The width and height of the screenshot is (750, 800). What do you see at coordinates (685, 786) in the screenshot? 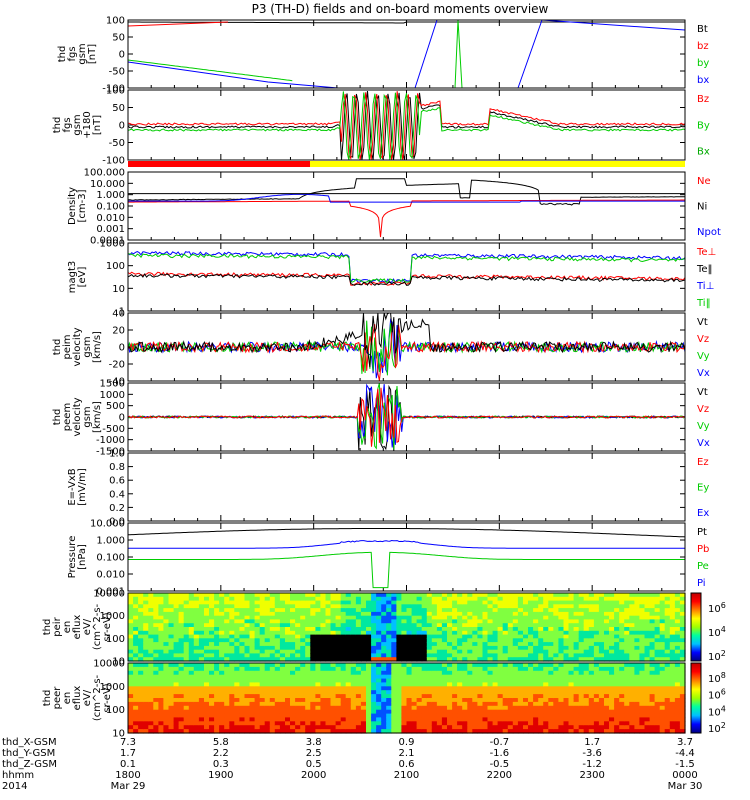
I see `date-label: Mar 30` at bounding box center [685, 786].